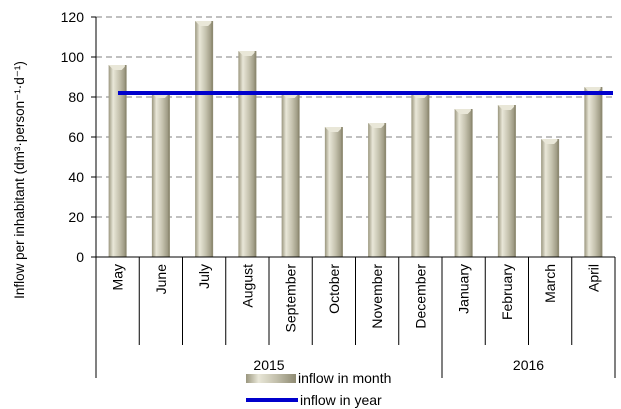 This screenshot has height=409, width=621. I want to click on legend-line-label: inflow in year, so click(341, 400).